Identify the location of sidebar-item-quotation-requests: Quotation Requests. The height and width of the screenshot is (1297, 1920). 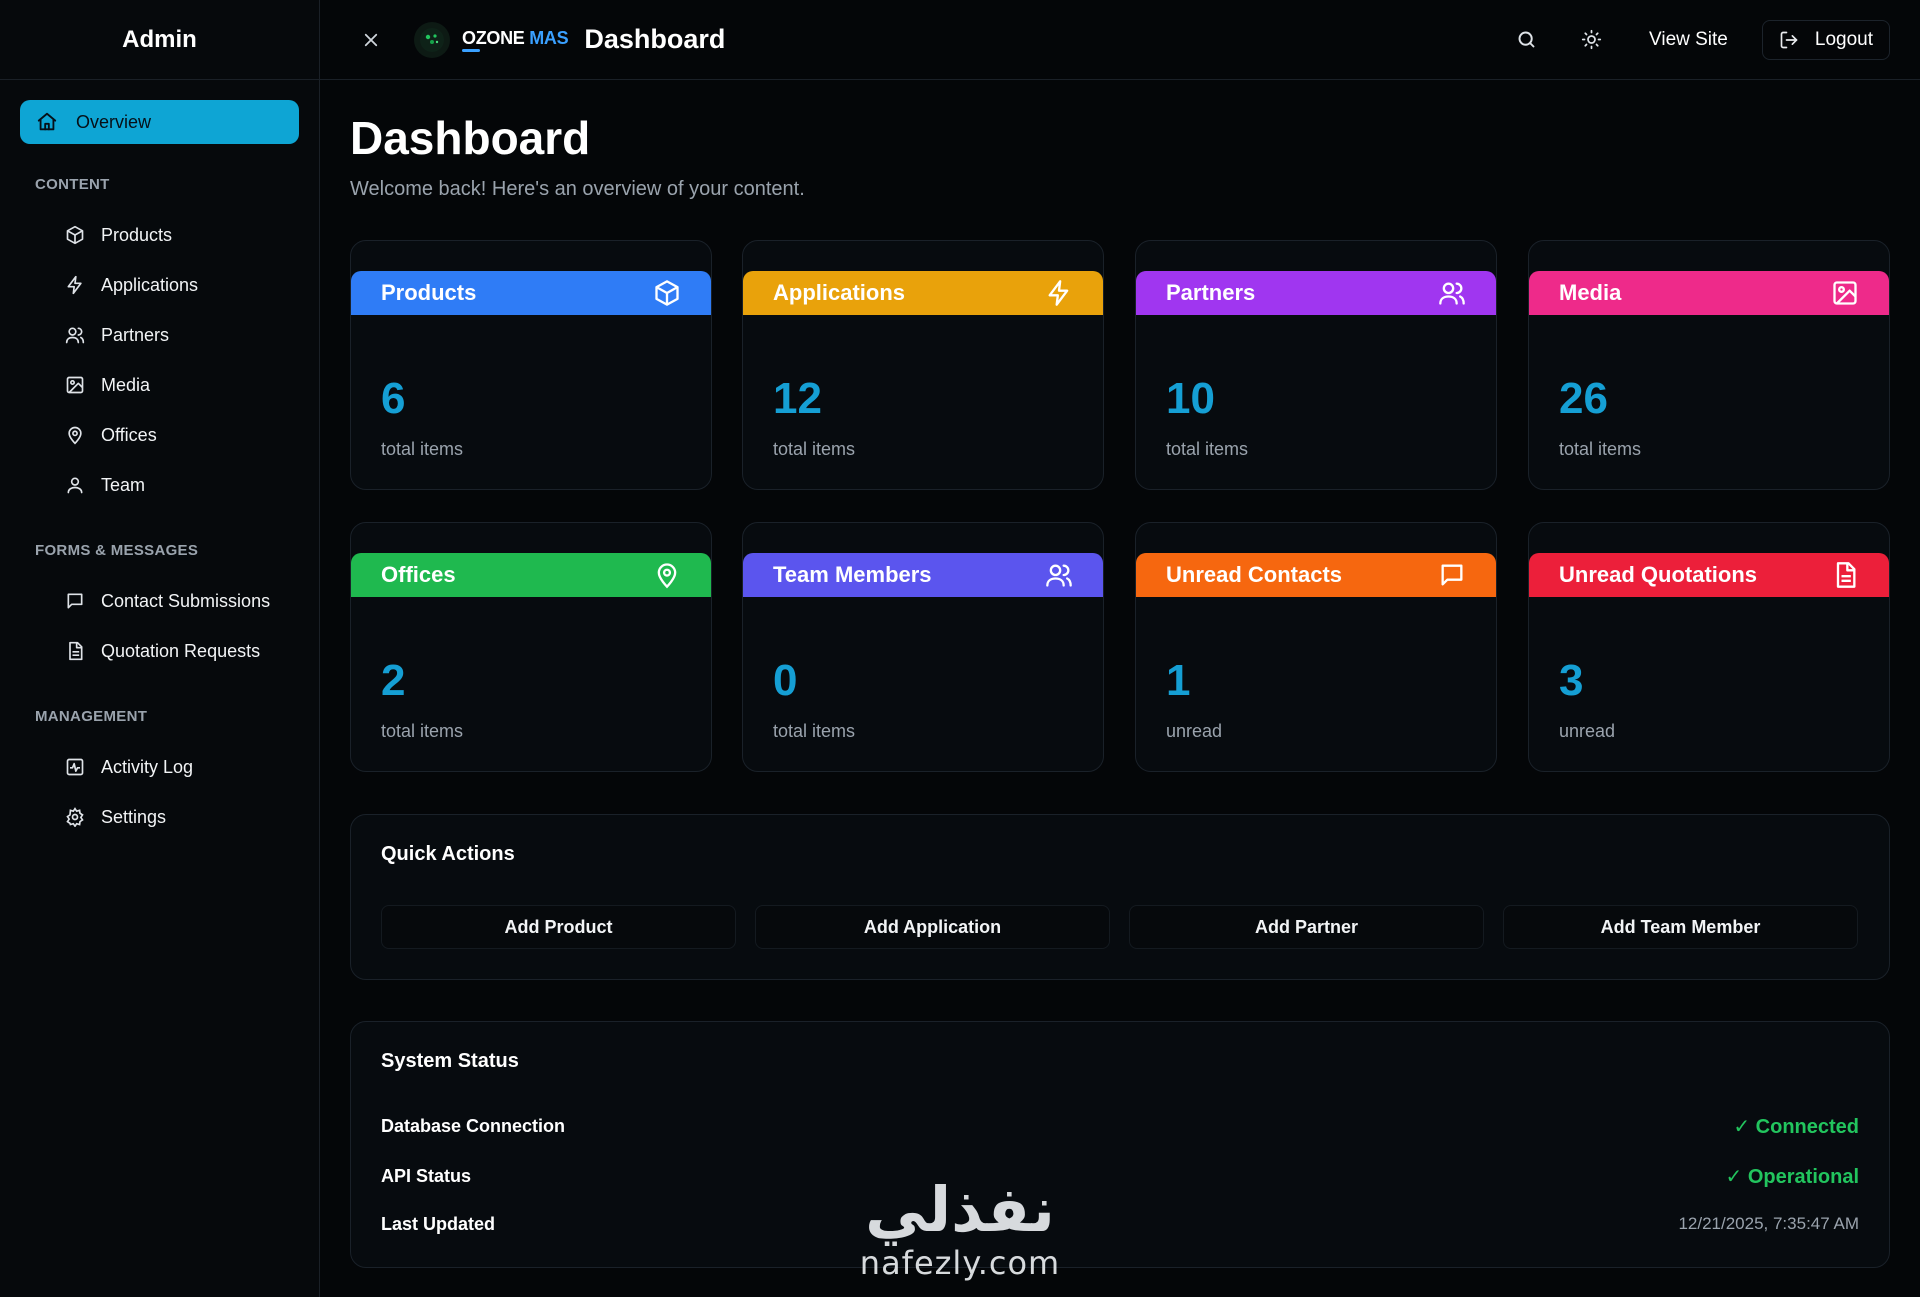
(159, 651).